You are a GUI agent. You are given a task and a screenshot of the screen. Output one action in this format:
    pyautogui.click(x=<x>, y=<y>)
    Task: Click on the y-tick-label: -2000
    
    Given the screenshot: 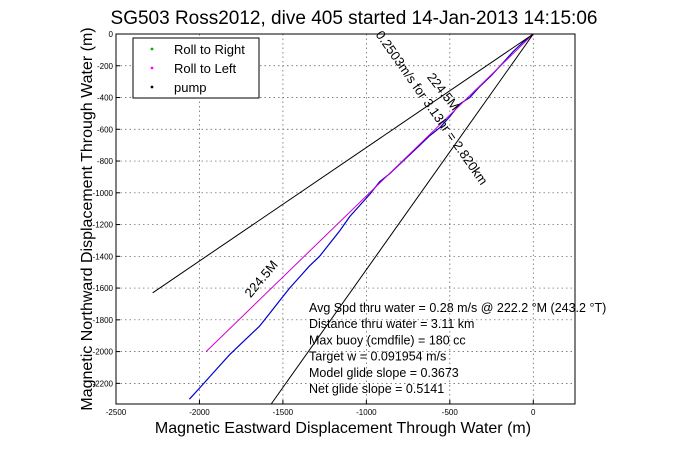 What is the action you would take?
    pyautogui.click(x=103, y=352)
    